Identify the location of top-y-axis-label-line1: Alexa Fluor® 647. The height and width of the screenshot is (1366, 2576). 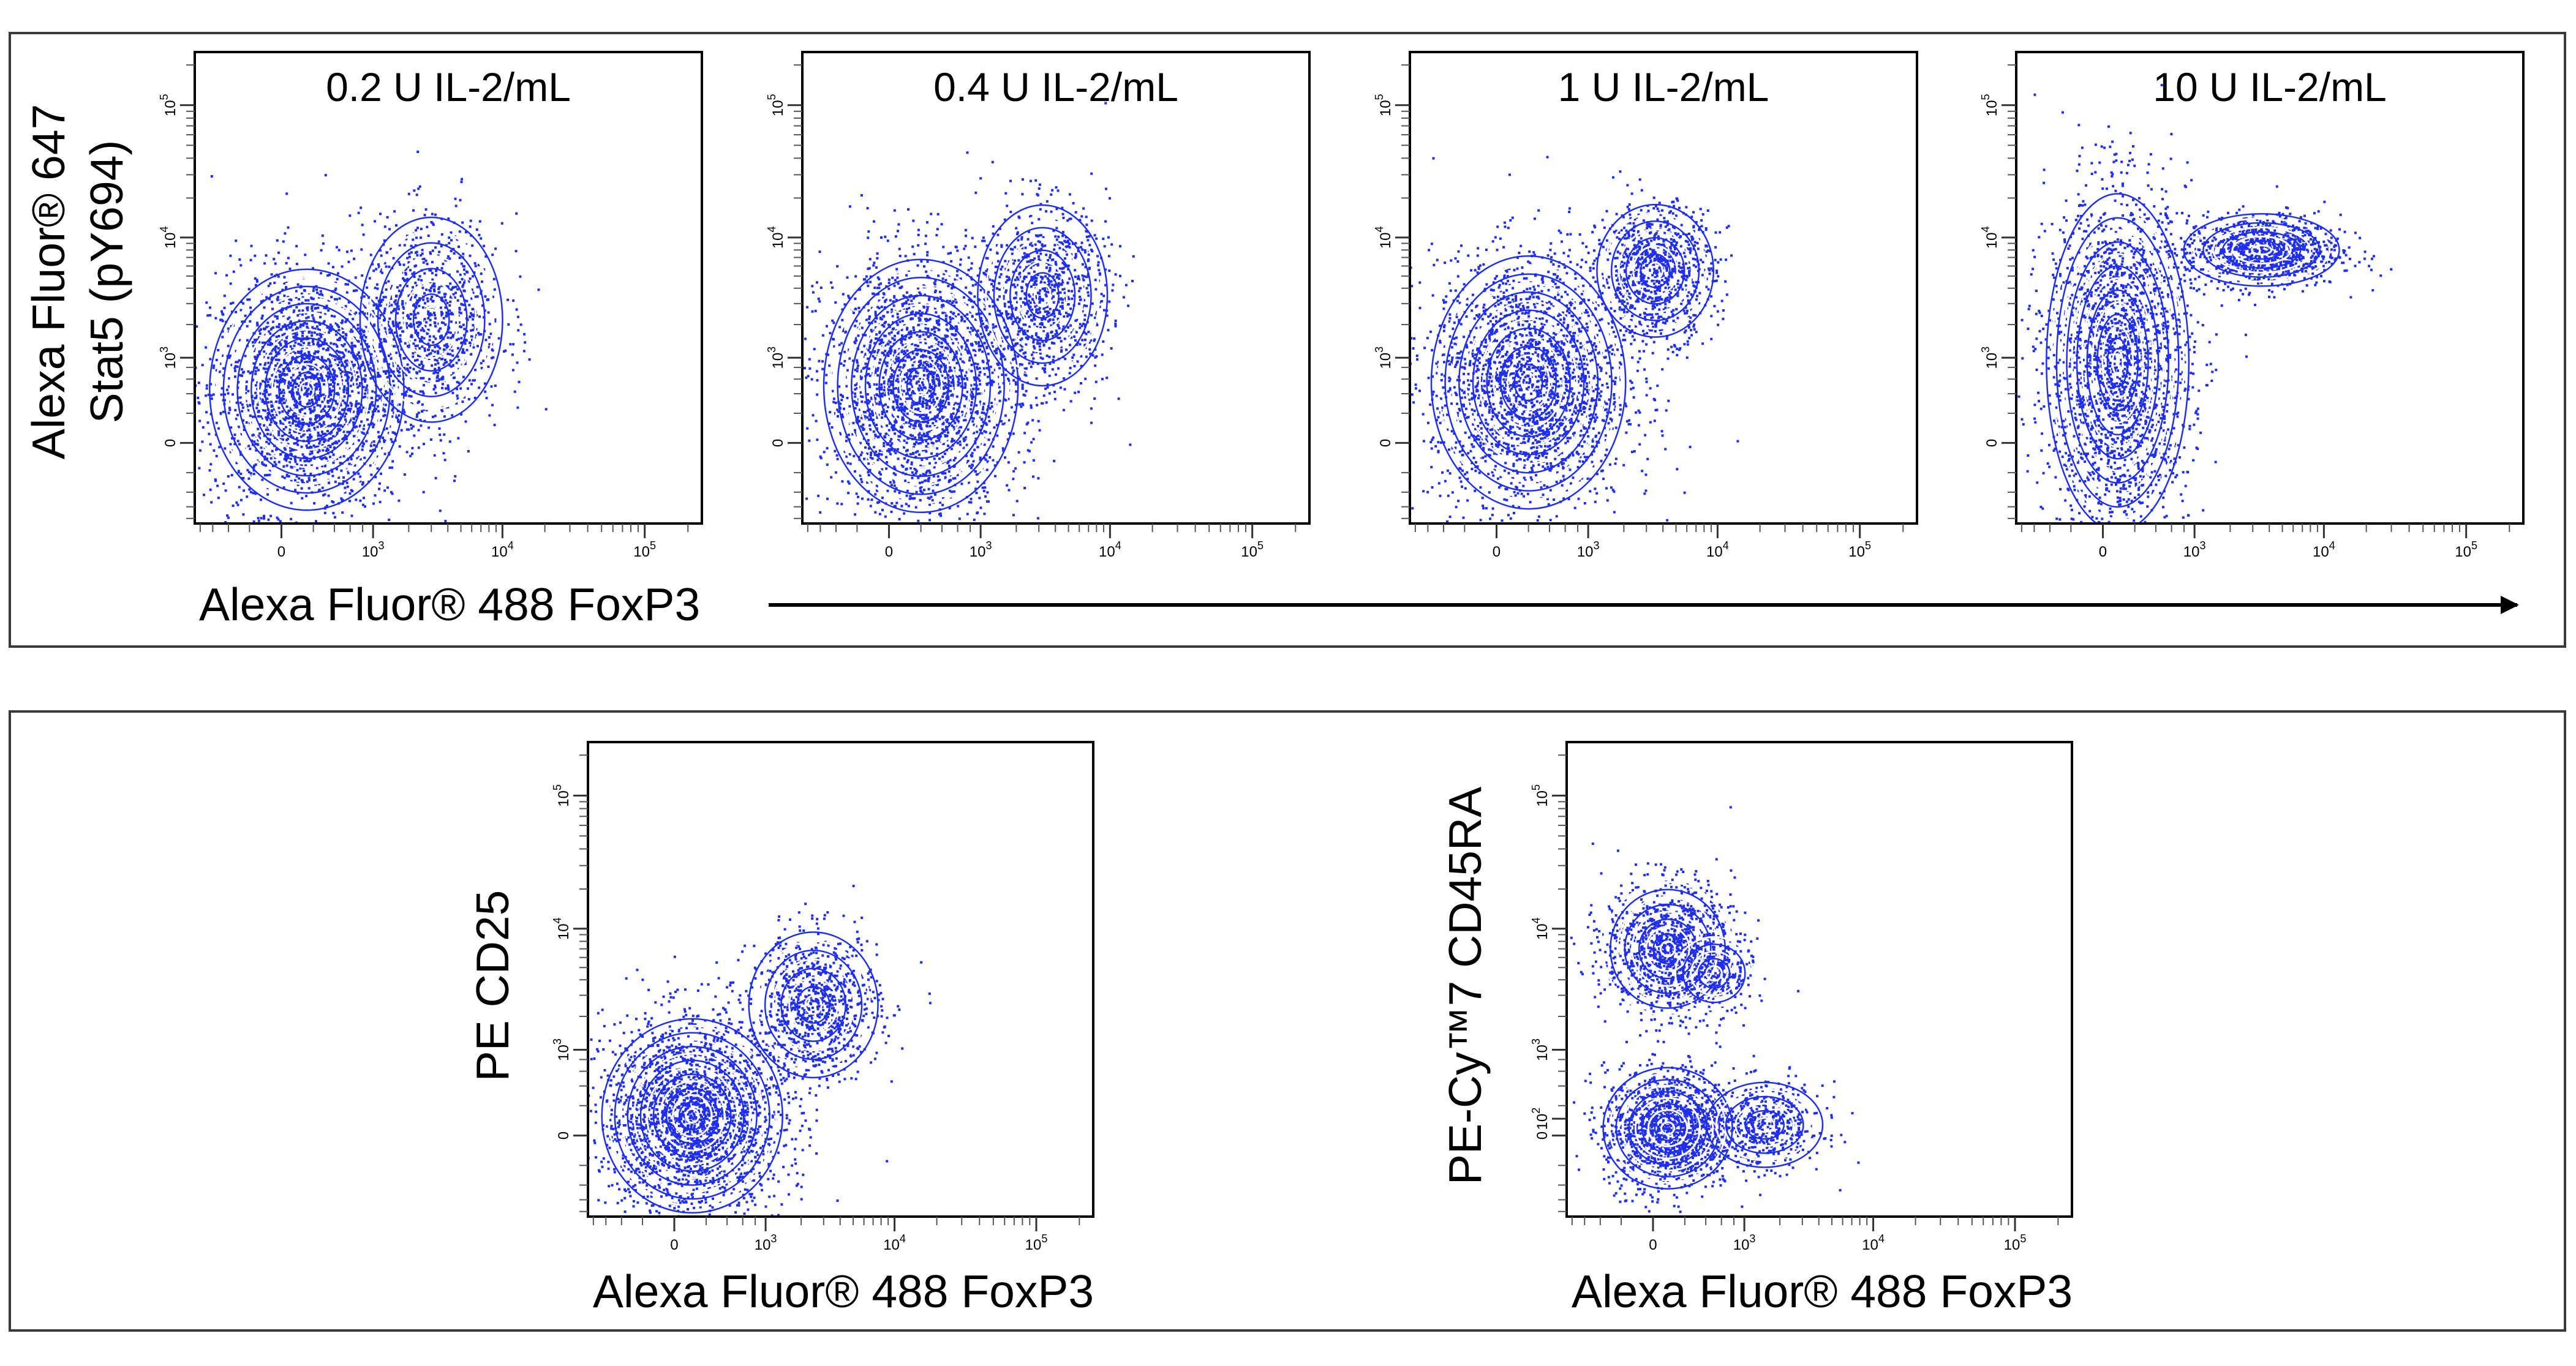
(48, 282).